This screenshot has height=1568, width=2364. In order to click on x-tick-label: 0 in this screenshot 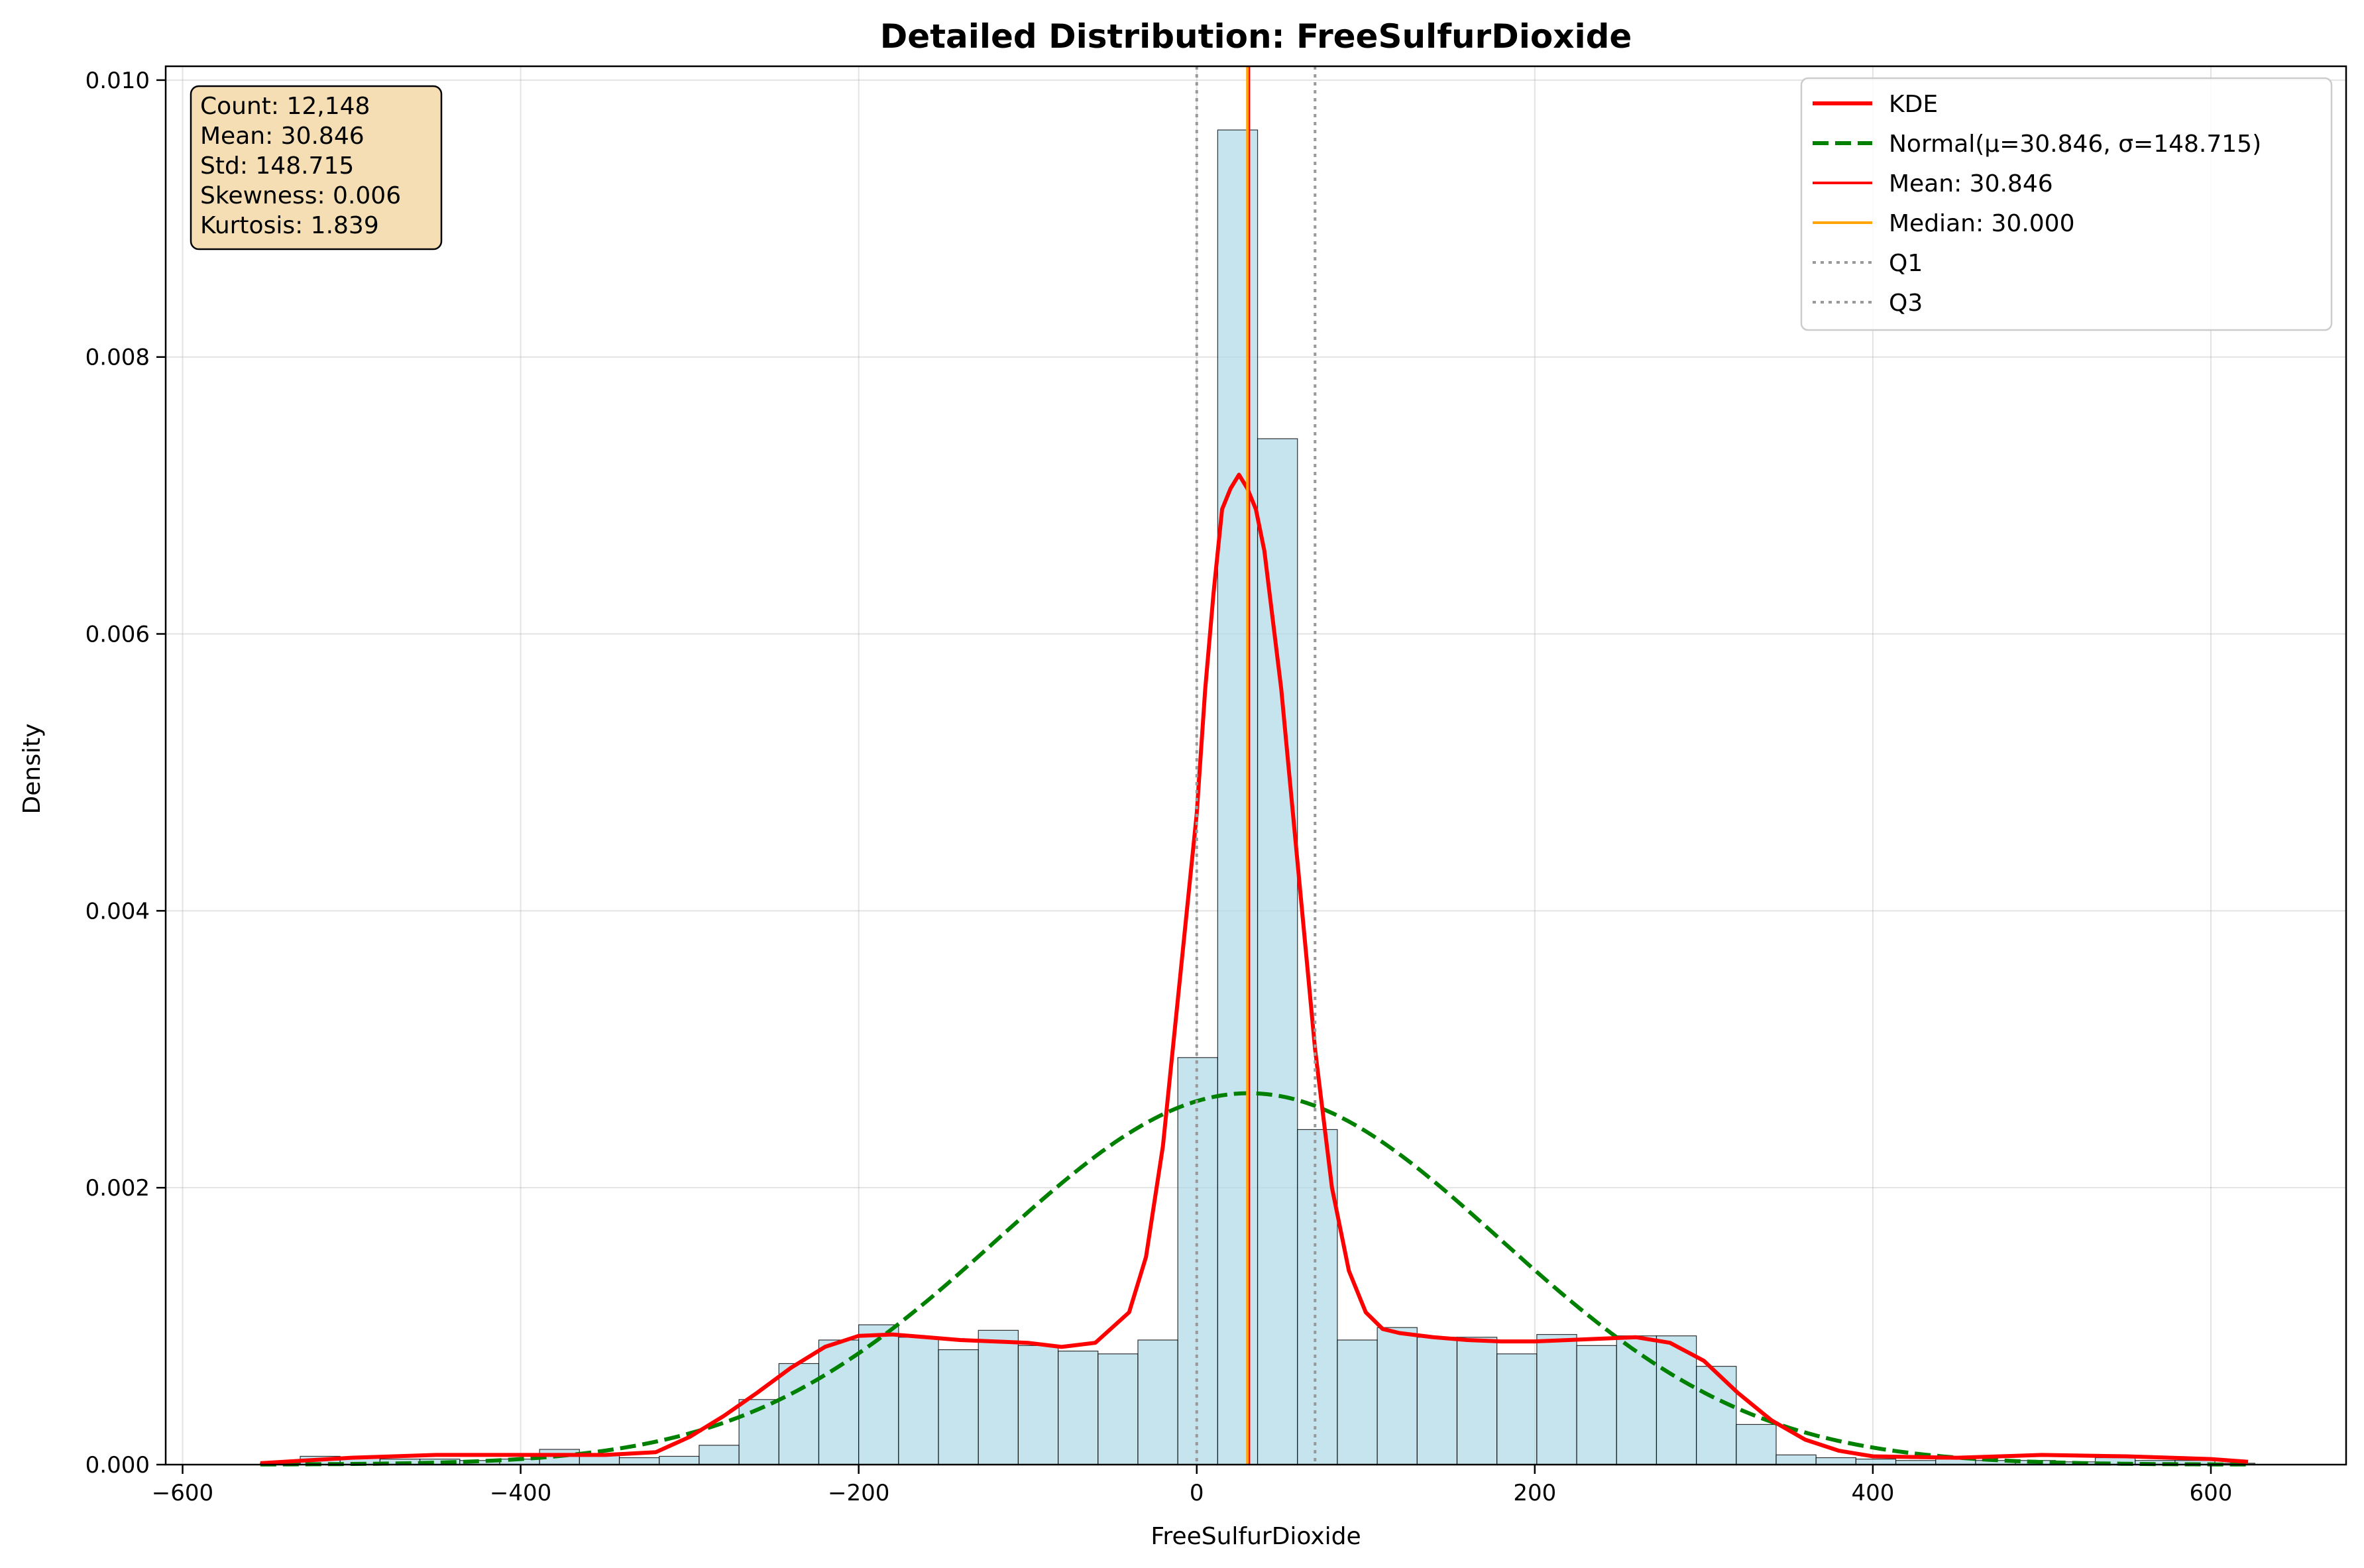, I will do `click(1197, 1493)`.